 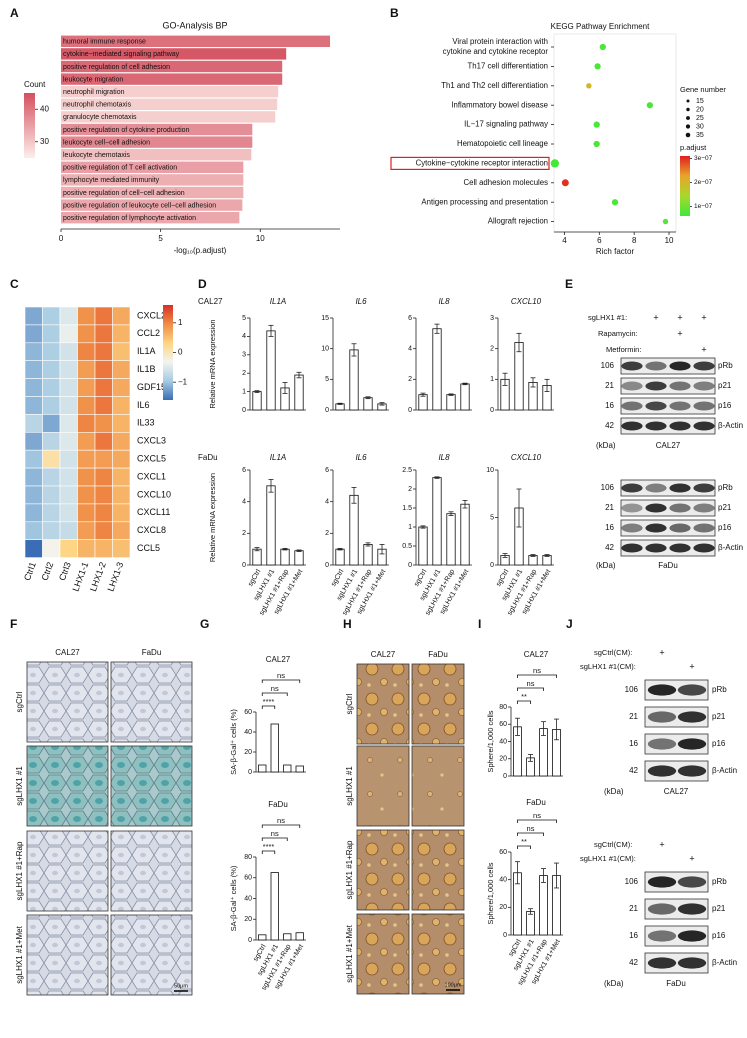 I want to click on significance-label: ns, so click(x=537, y=815).